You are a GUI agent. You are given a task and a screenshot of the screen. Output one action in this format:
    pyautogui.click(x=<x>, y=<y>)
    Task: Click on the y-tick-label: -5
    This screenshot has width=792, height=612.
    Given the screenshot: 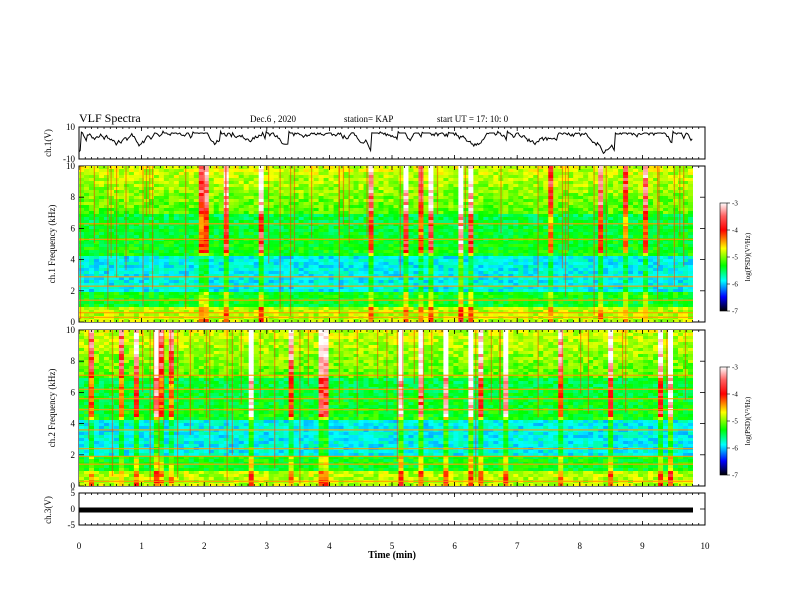 What is the action you would take?
    pyautogui.click(x=72, y=525)
    